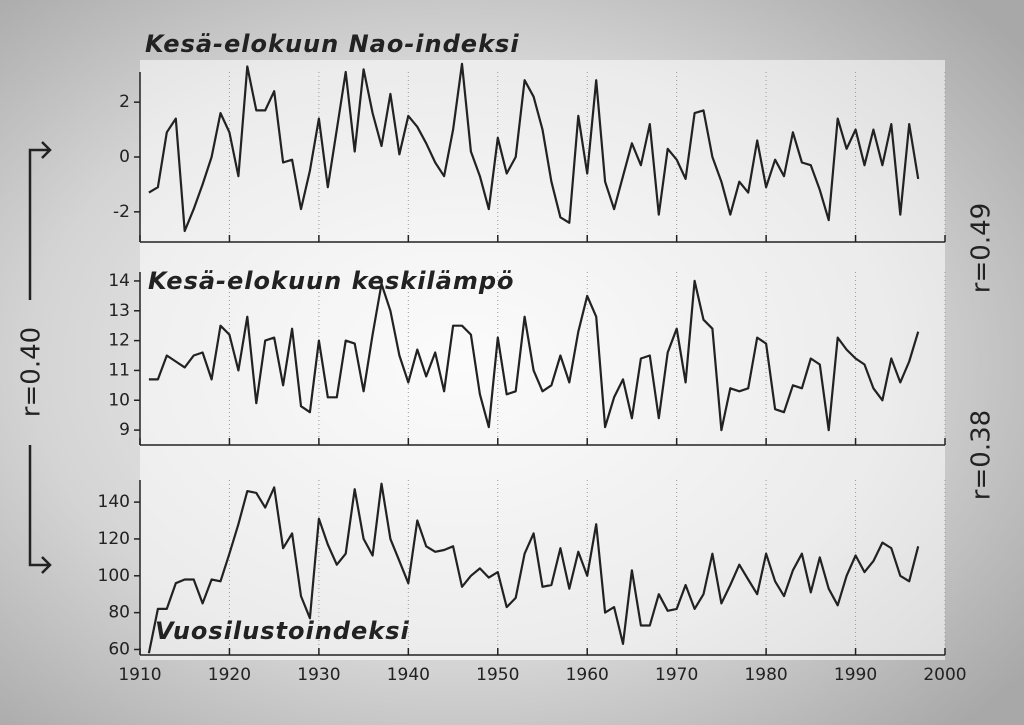  I want to click on y-tick-label: 12, so click(119, 341).